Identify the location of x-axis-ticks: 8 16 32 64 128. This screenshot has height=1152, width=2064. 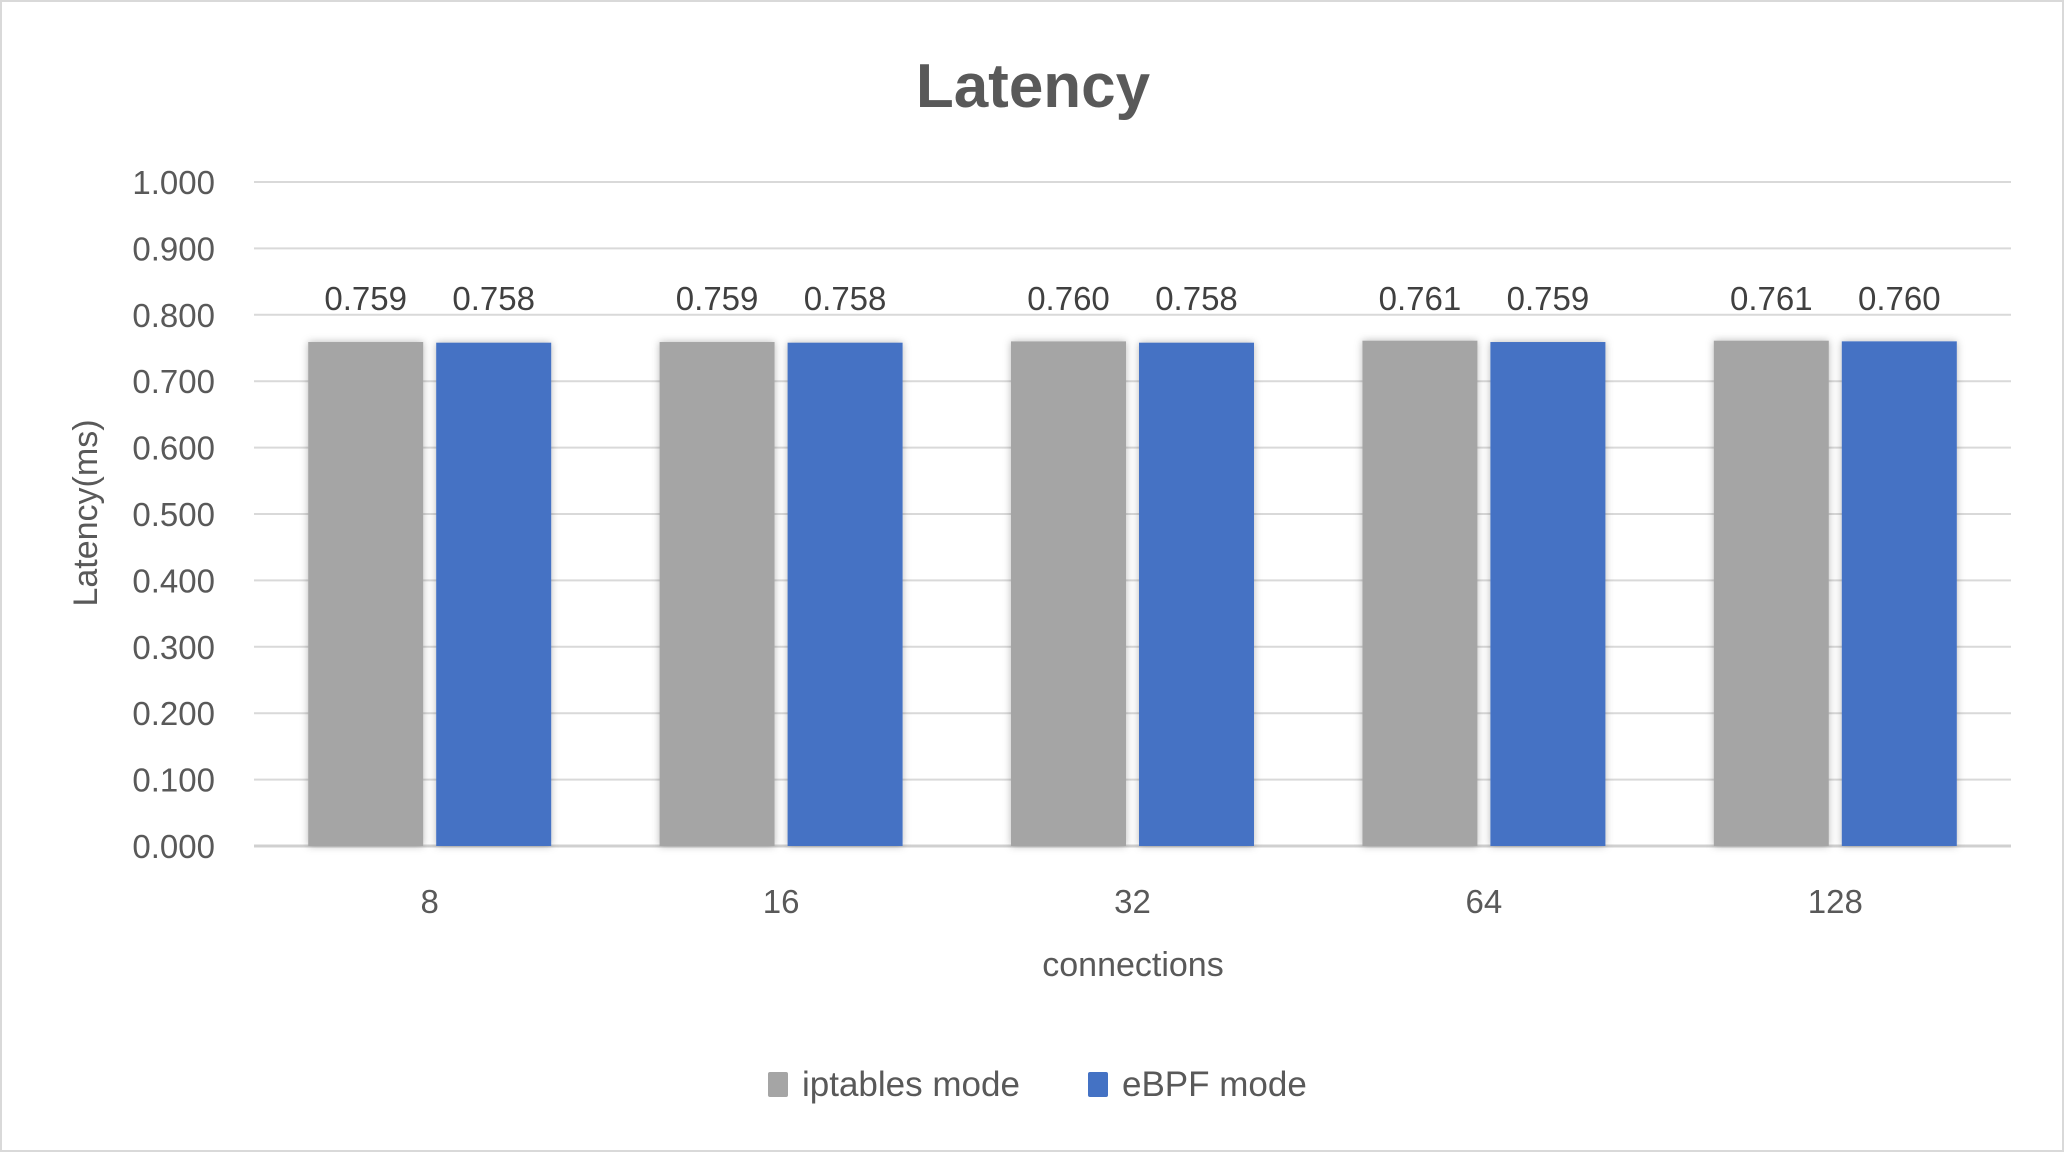
(1142, 901).